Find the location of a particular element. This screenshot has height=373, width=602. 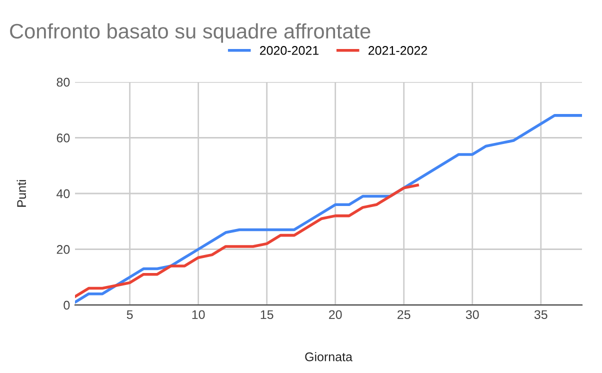

x-tick-label: 35 is located at coordinates (541, 315).